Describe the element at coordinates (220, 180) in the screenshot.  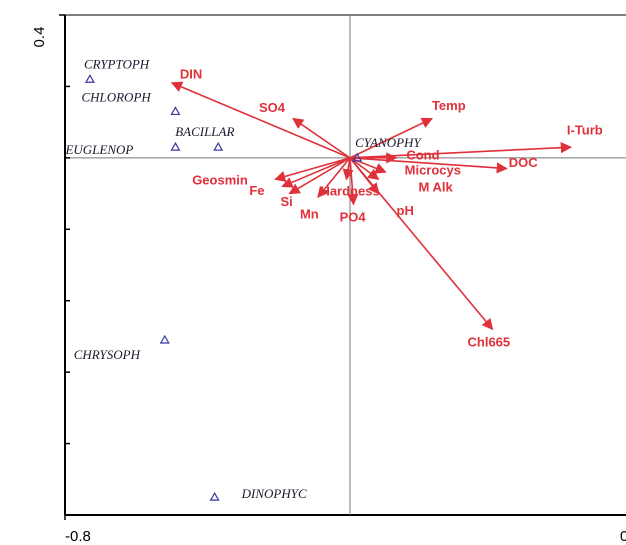
I see `variable-label: Geosmin` at that location.